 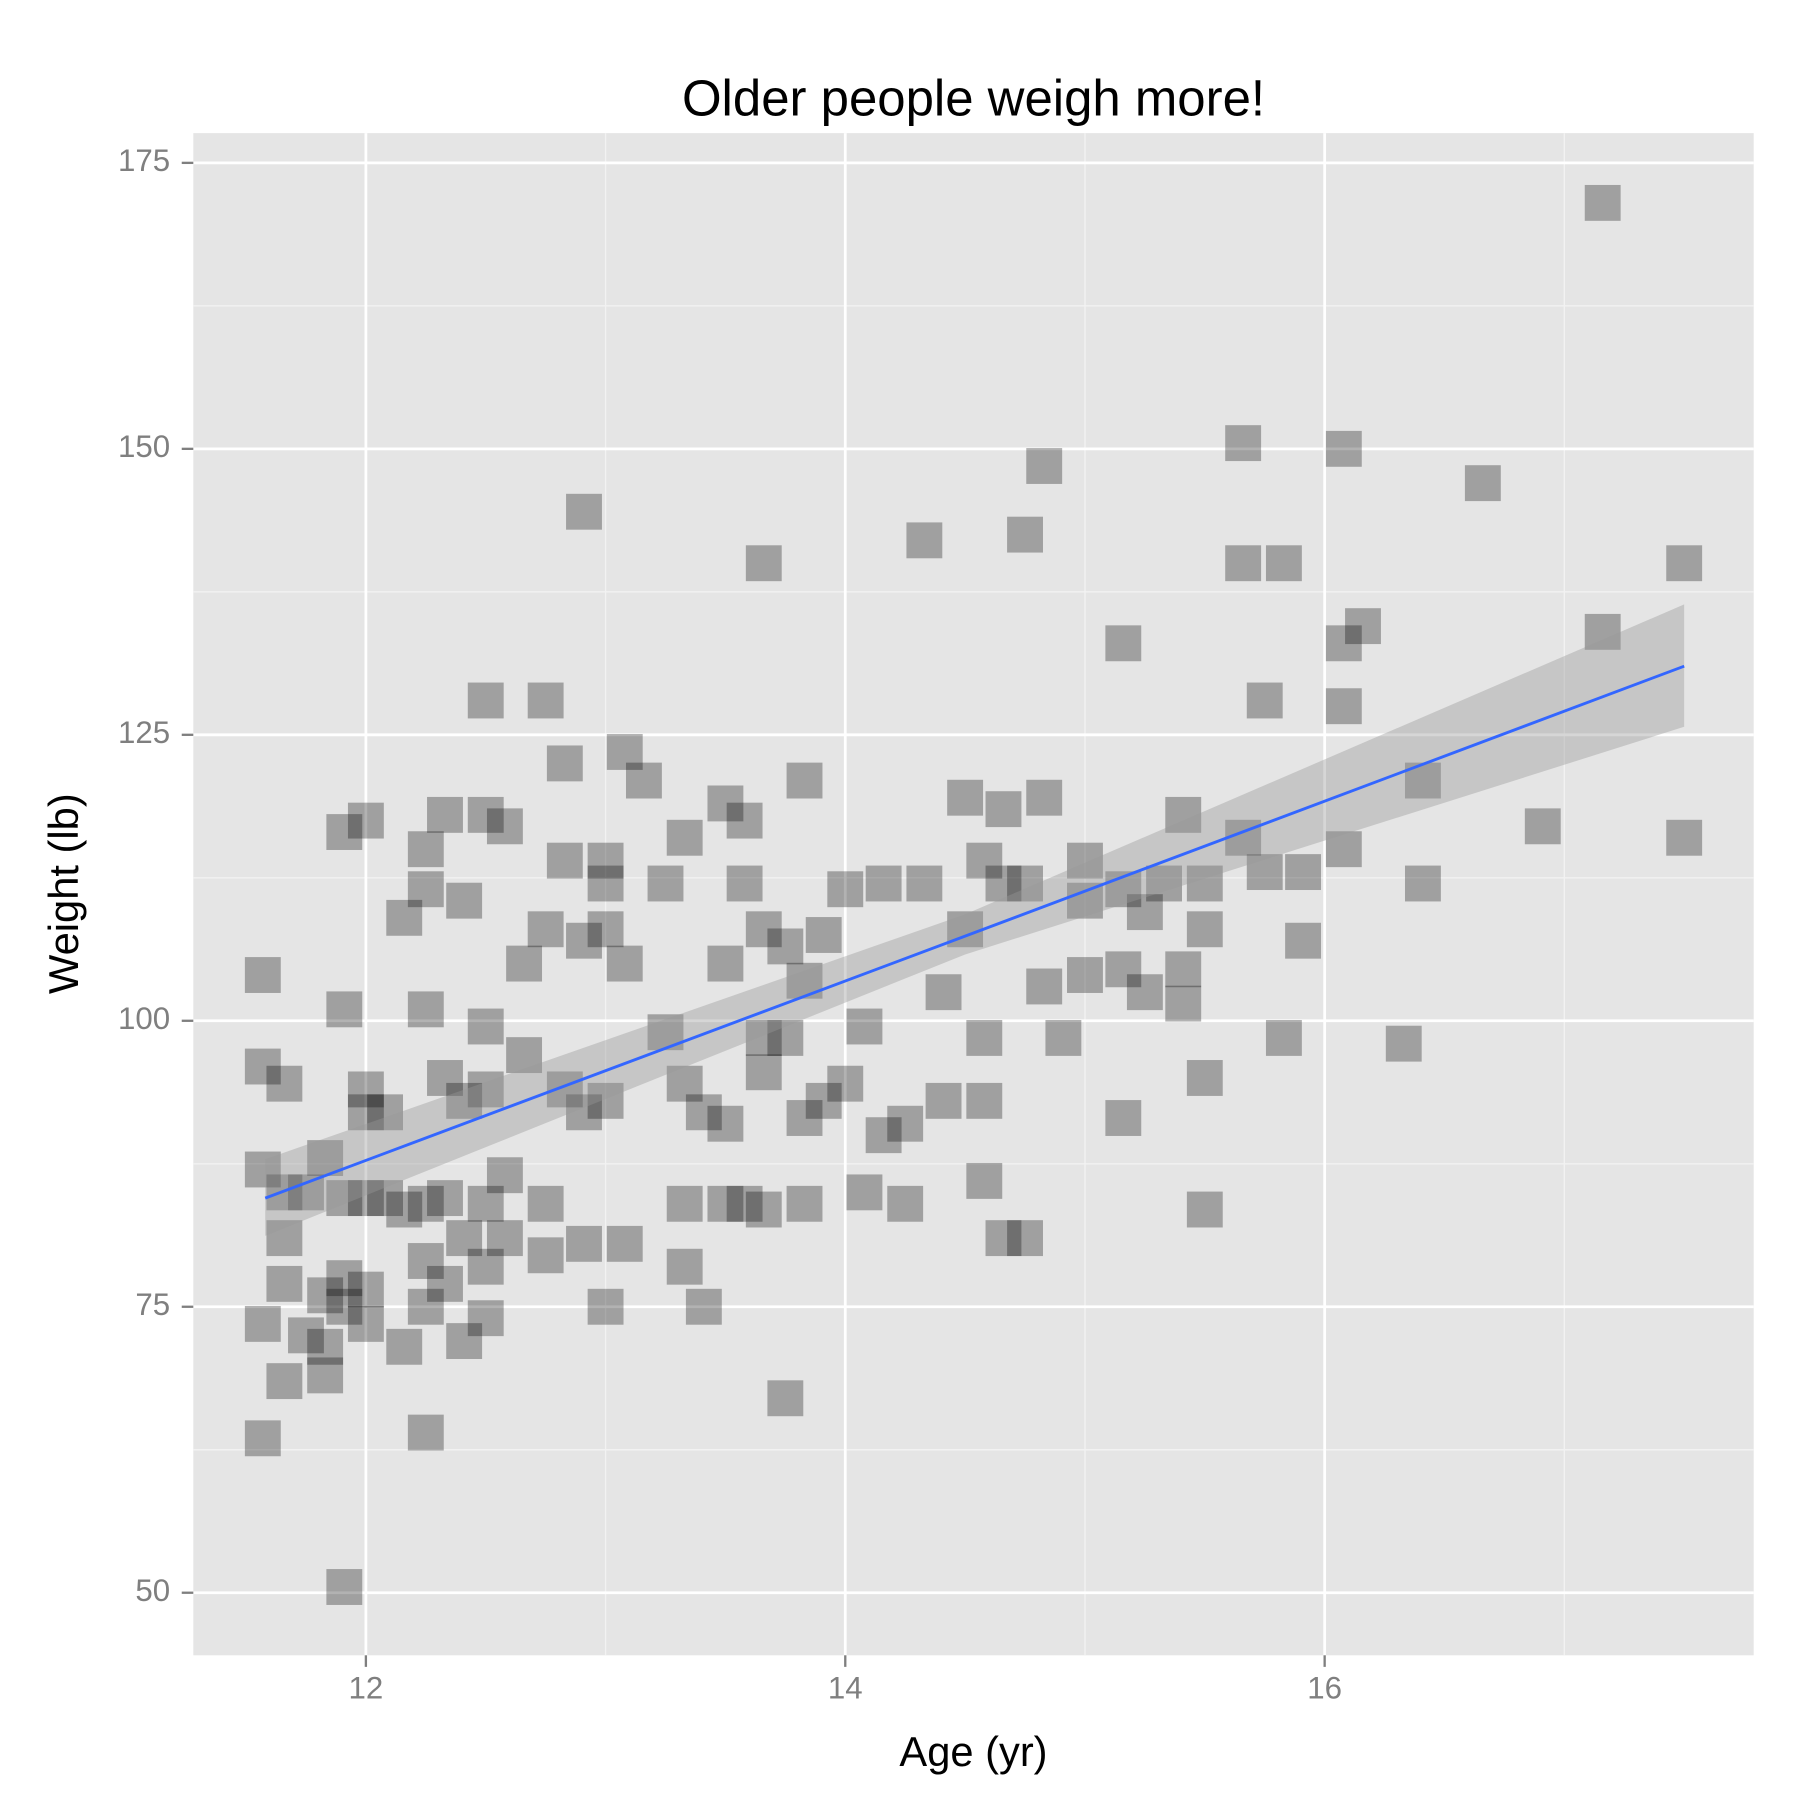 What do you see at coordinates (63, 893) in the screenshot?
I see `y-axis-title: Weight (lb)` at bounding box center [63, 893].